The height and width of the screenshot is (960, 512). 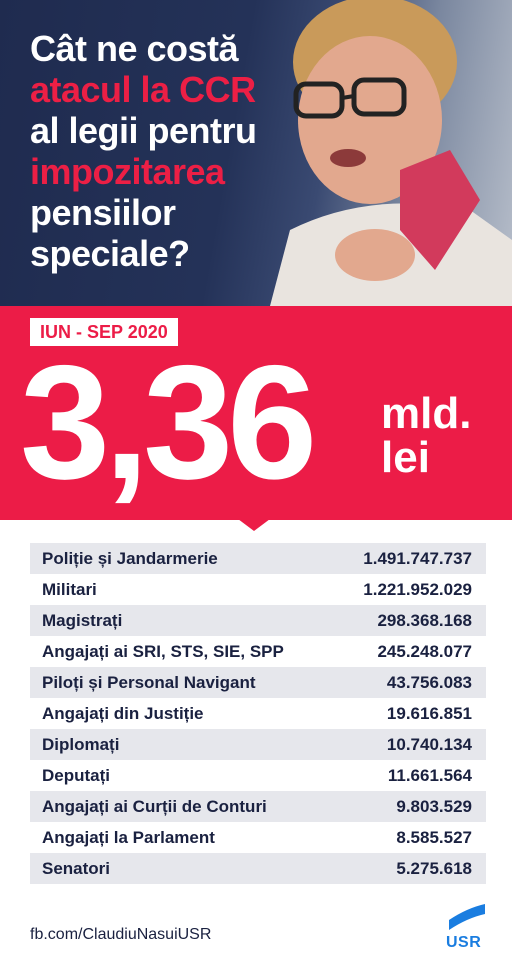 What do you see at coordinates (254, 525) in the screenshot?
I see `band-pointer` at bounding box center [254, 525].